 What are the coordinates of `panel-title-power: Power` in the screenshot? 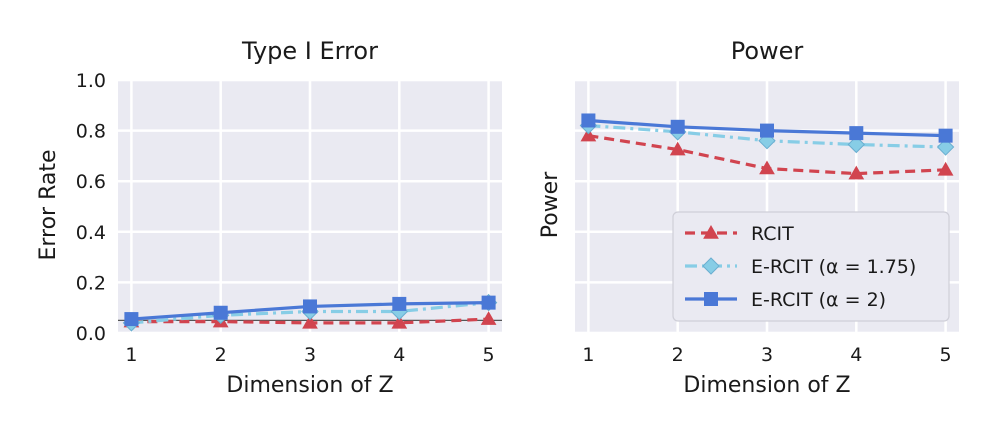 It's located at (767, 51).